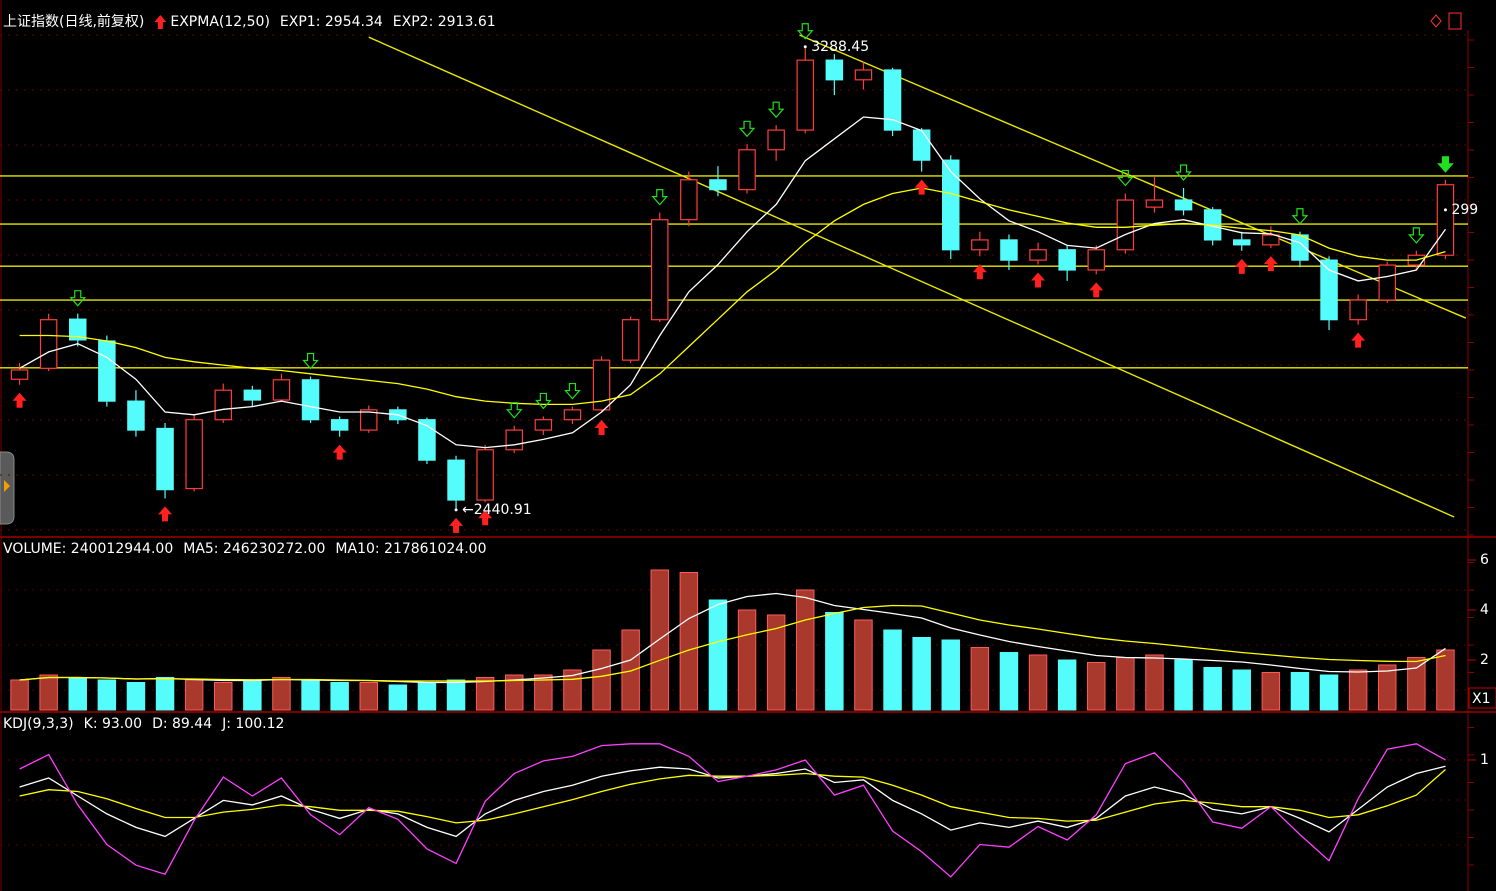 Image resolution: width=1496 pixels, height=891 pixels. I want to click on indicator-icon, so click(160, 22).